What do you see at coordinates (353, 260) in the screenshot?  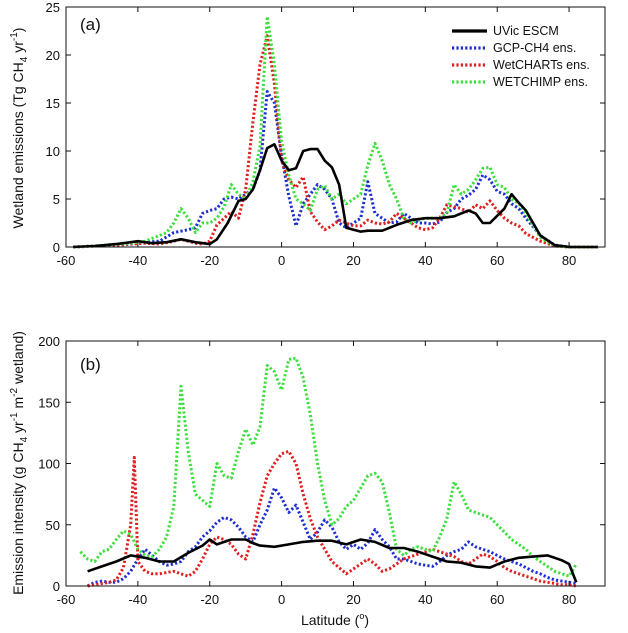 I see `panel-a-xtick-label: 20` at bounding box center [353, 260].